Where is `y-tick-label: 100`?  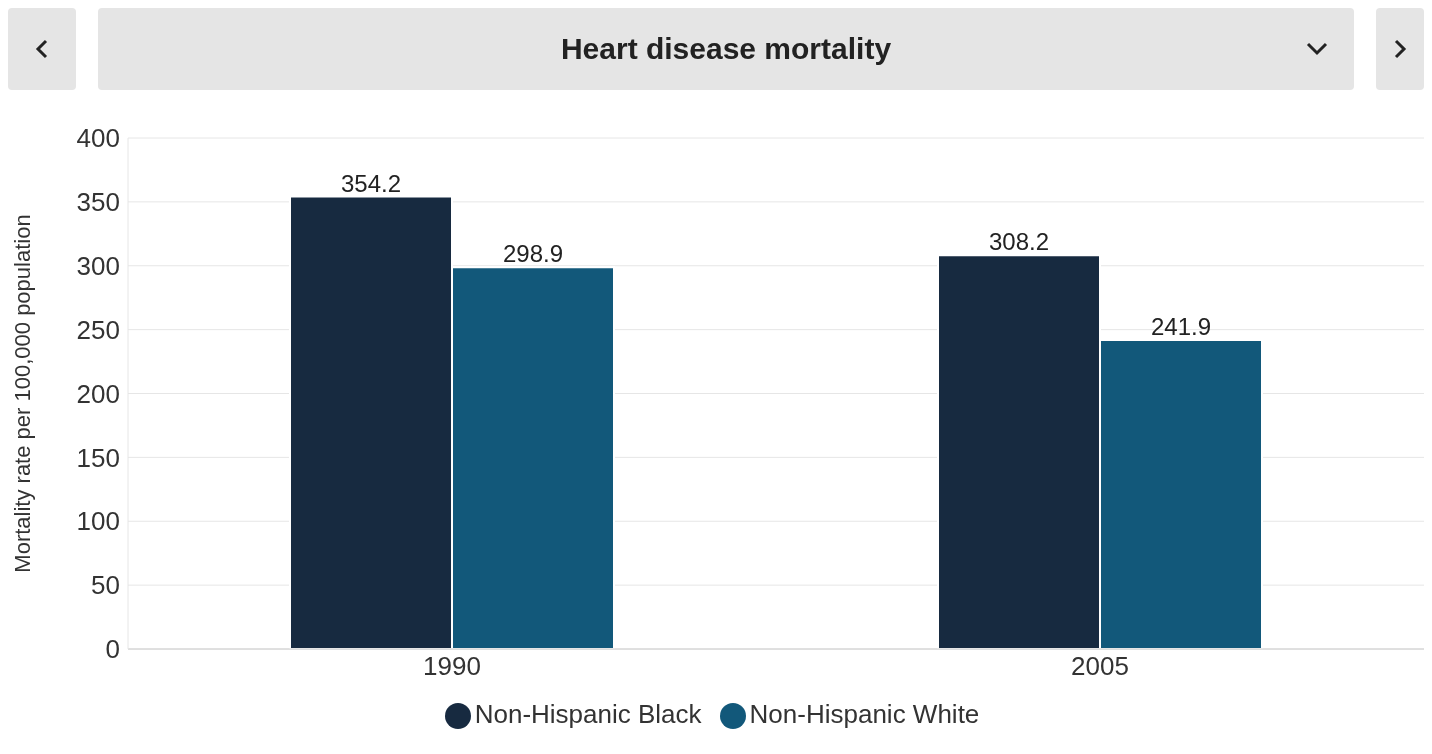
y-tick-label: 100 is located at coordinates (98, 521).